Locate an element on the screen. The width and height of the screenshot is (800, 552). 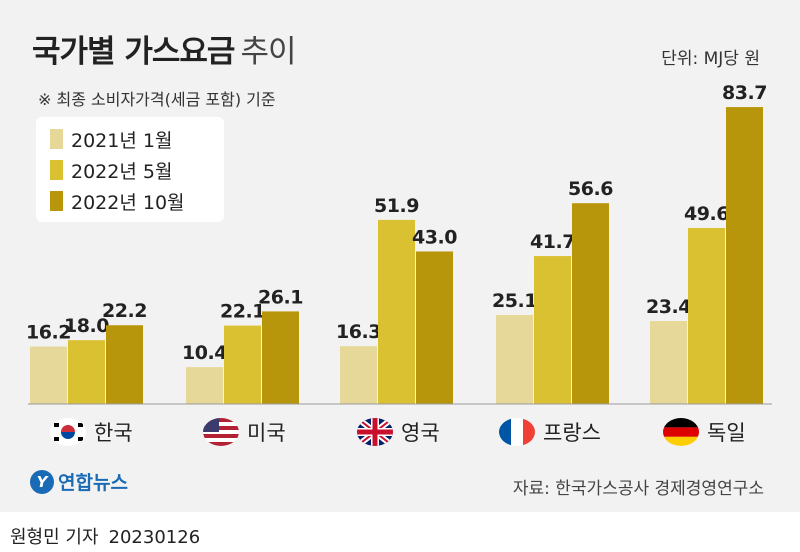
bar-독일-0 is located at coordinates (668, 362).